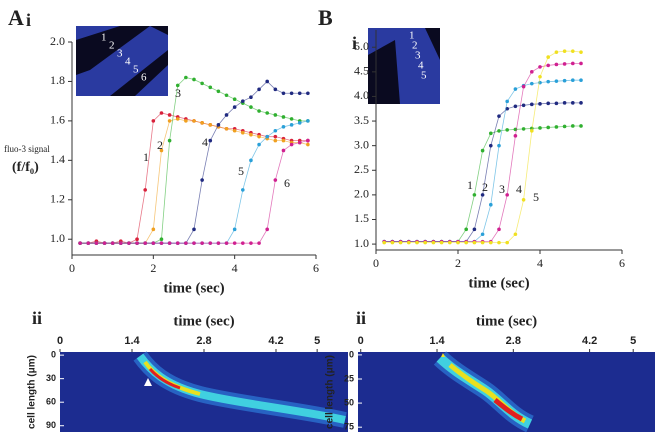 This screenshot has width=671, height=446. Describe the element at coordinates (412, 36) in the screenshot. I see `inset-label: 1` at that location.